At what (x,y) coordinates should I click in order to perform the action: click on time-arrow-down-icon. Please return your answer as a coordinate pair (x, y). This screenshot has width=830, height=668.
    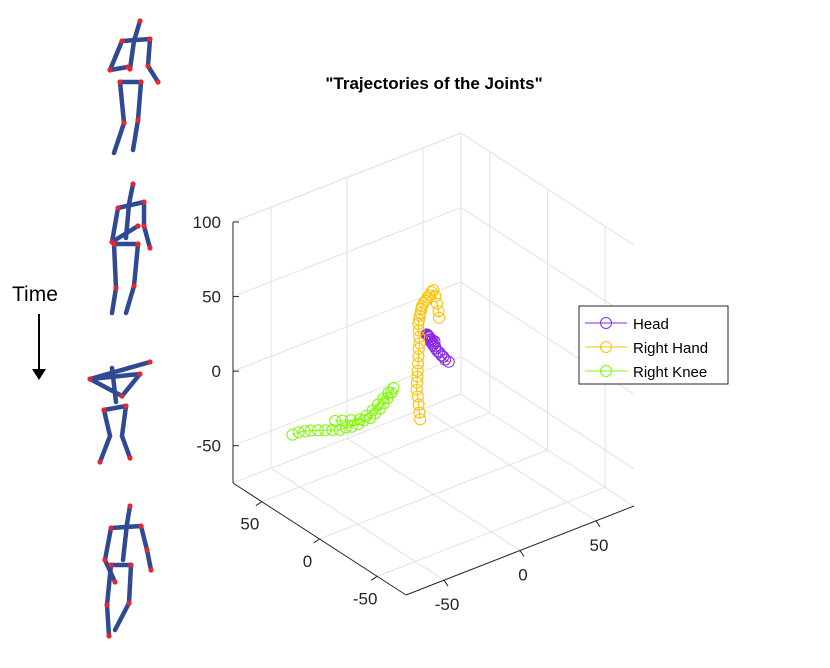
    Looking at the image, I should click on (39, 347).